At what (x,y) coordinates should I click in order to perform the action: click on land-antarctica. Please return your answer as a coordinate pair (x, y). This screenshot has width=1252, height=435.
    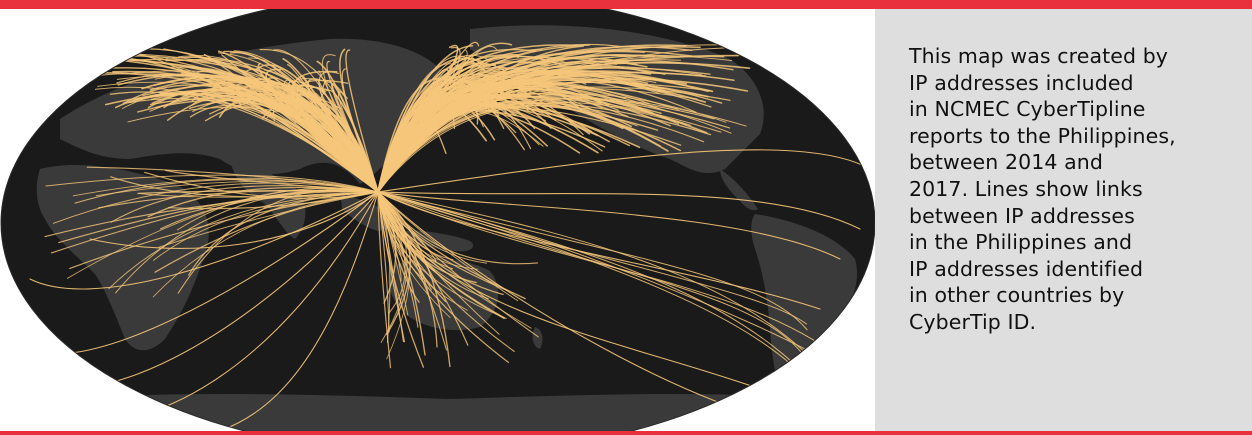
    Looking at the image, I should click on (438, 412).